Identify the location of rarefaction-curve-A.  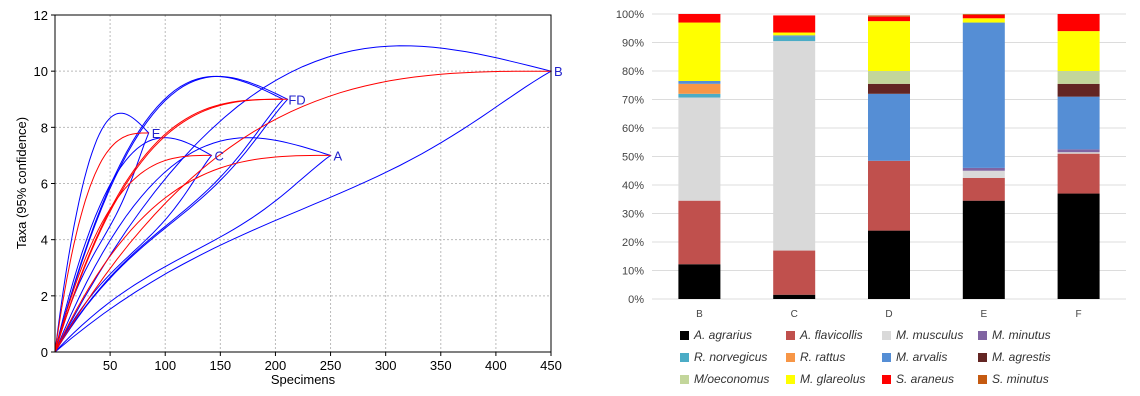
(192, 253).